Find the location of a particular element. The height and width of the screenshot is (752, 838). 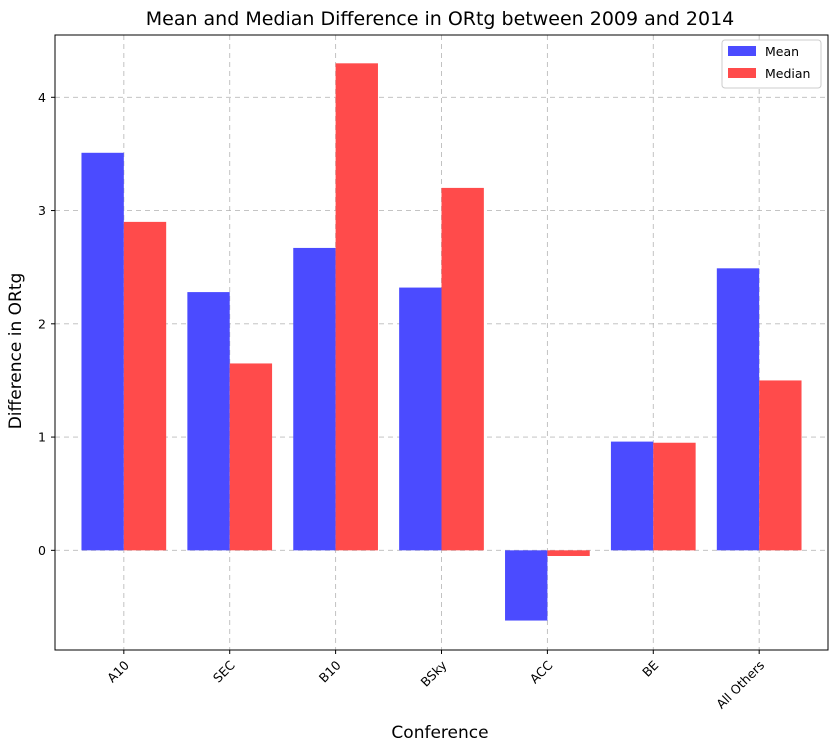

bar-mean-b10 is located at coordinates (314, 399).